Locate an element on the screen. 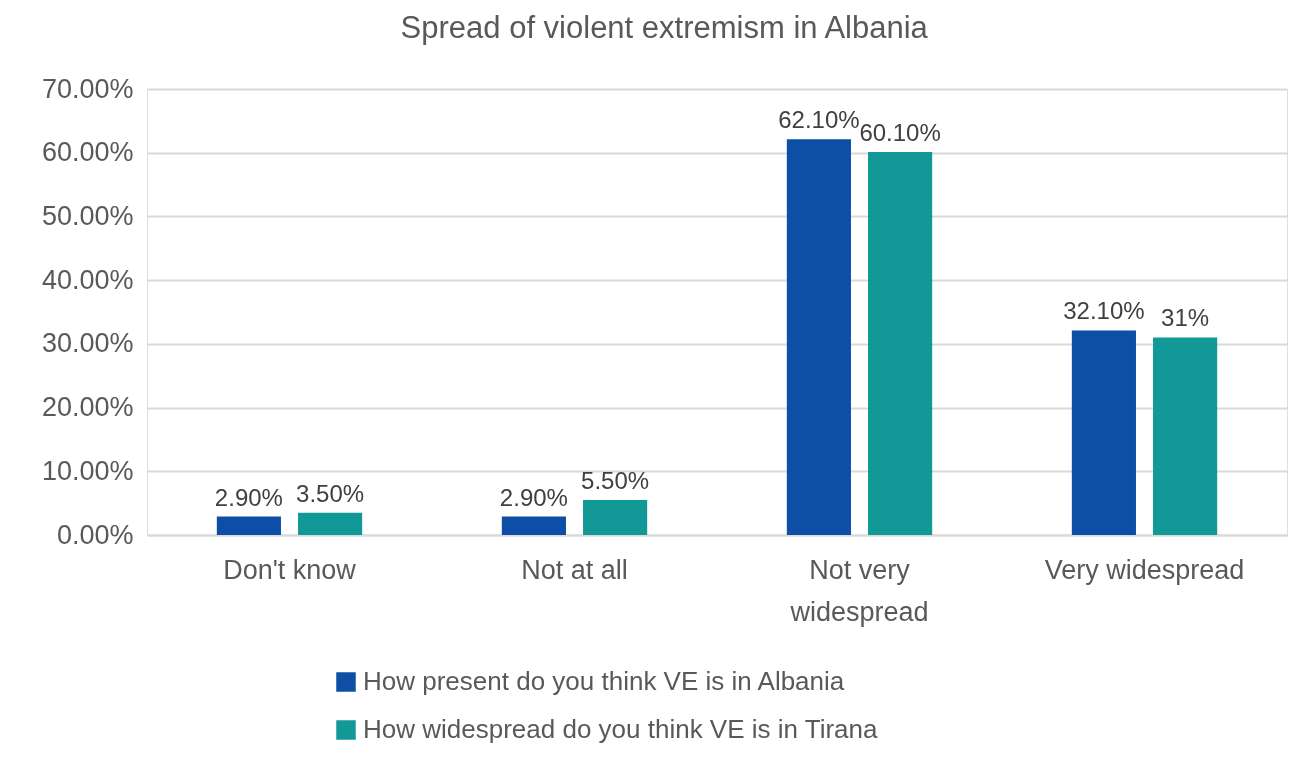 This screenshot has height=764, width=1290. data-label: 32.10% is located at coordinates (1104, 311).